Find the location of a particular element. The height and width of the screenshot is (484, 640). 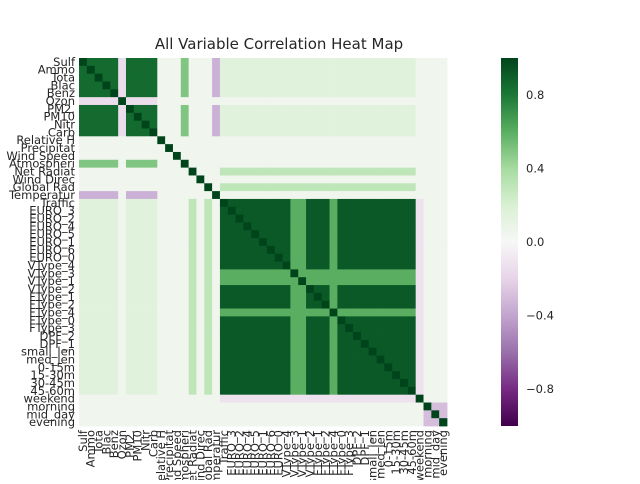

row-label: 30-45m is located at coordinates (52, 383).